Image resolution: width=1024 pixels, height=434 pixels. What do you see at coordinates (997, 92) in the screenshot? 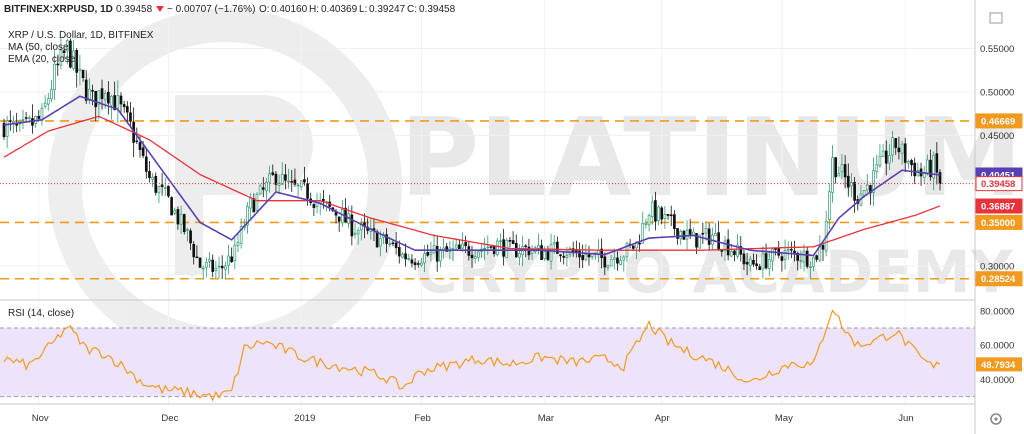
I see `price-tick-label: 0.50000` at bounding box center [997, 92].